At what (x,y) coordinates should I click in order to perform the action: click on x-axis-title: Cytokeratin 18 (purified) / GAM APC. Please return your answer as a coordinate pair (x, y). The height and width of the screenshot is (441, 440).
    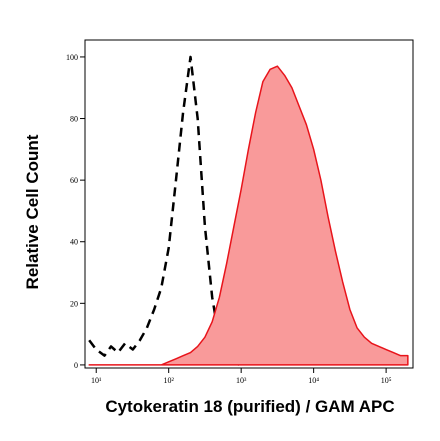
    Looking at the image, I should click on (249, 406).